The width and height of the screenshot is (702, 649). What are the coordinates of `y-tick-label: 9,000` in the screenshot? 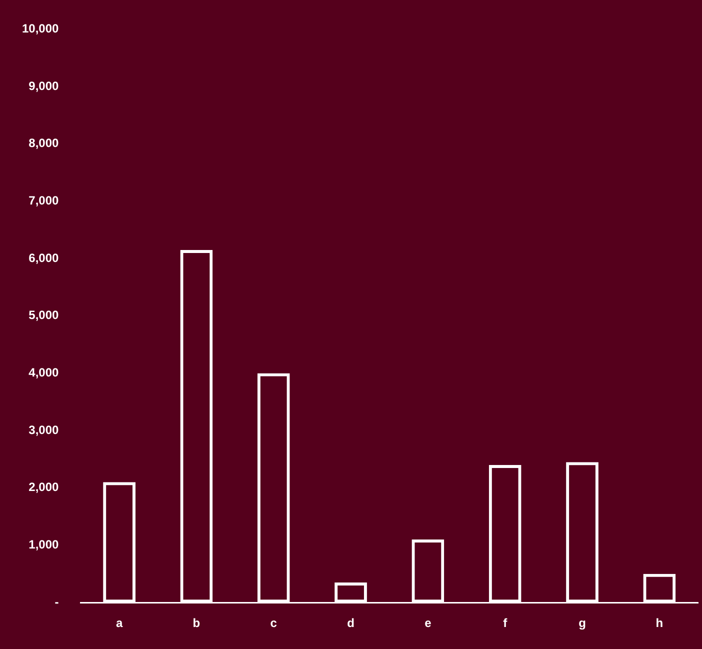 It's located at (44, 85).